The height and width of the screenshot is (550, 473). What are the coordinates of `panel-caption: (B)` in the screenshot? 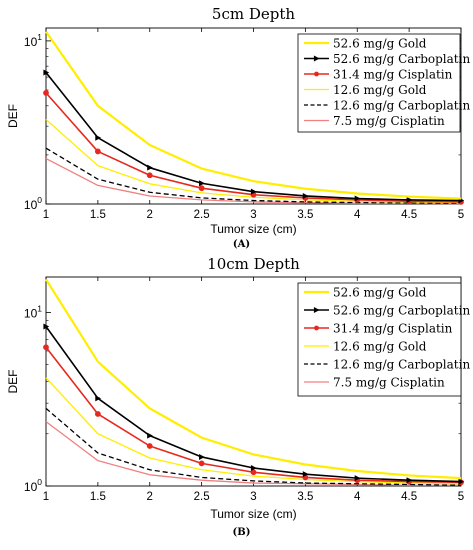 It's located at (242, 532).